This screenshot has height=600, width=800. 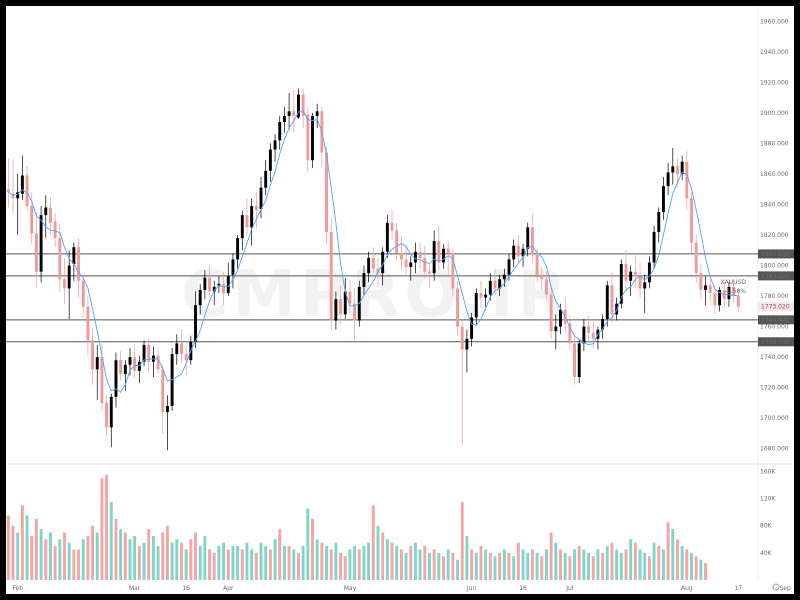 I want to click on symbol-badge: XAUUSD, so click(x=734, y=282).